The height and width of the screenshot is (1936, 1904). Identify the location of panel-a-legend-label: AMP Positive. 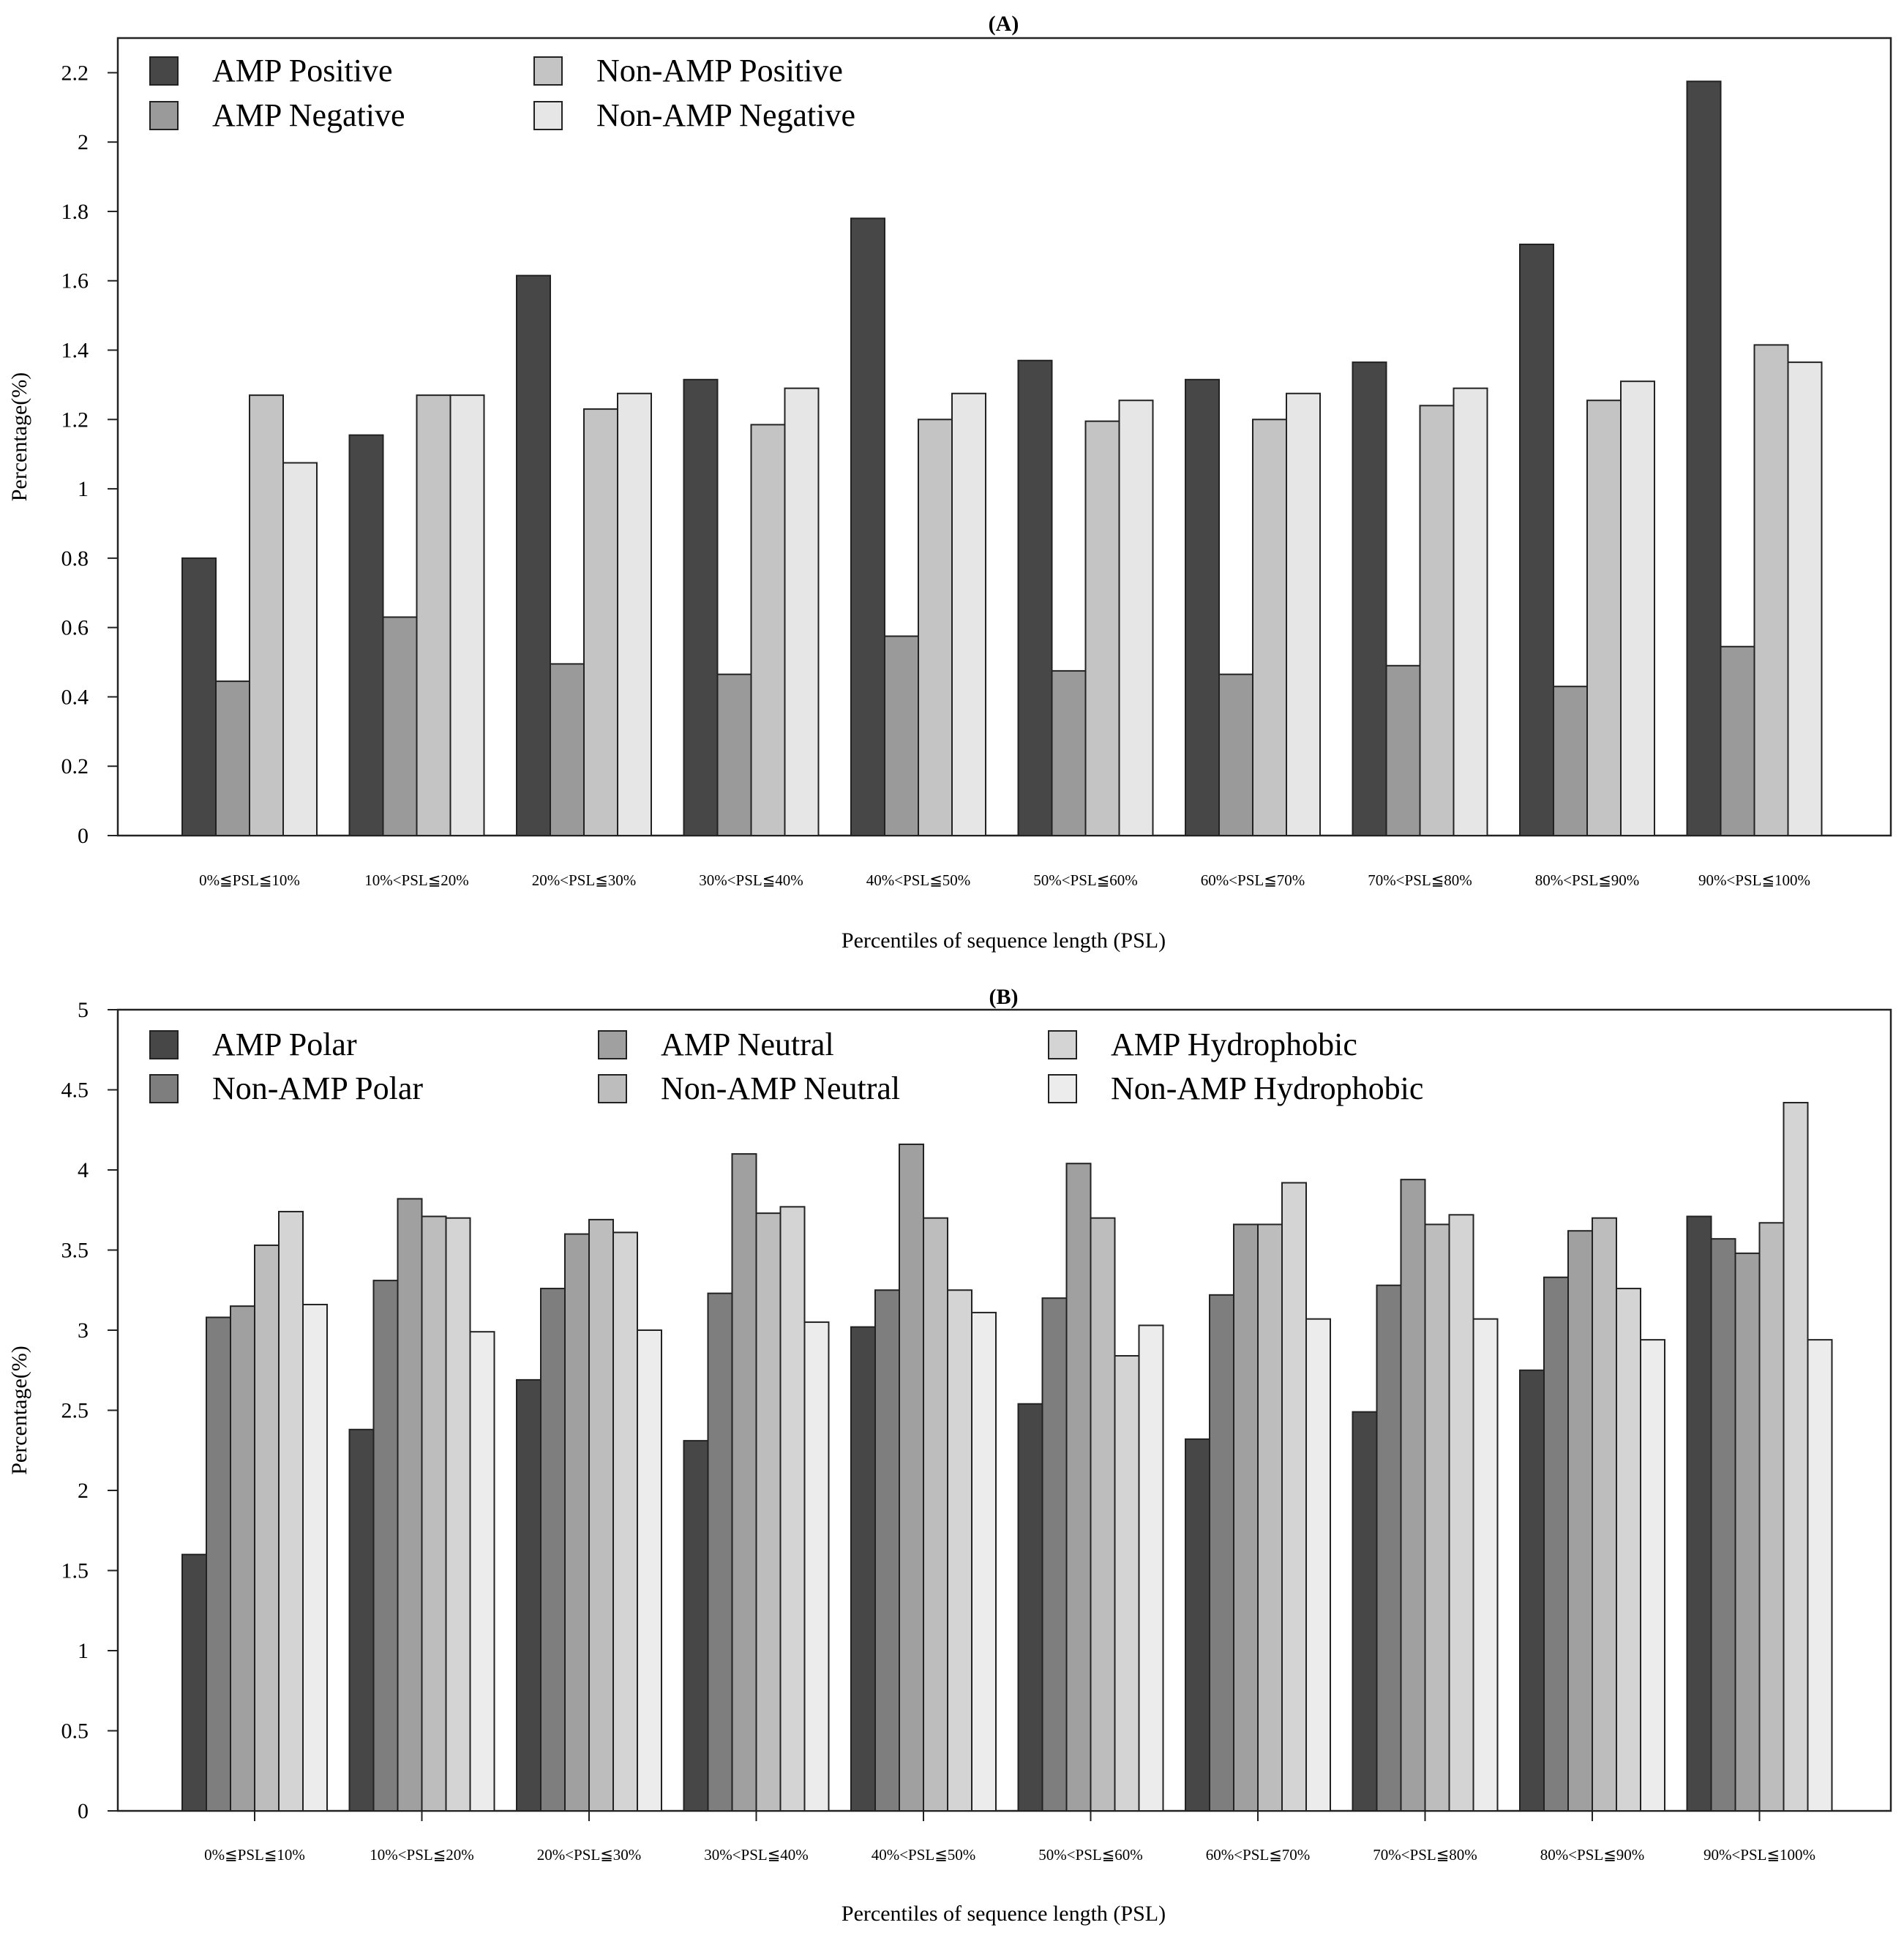
(302, 71).